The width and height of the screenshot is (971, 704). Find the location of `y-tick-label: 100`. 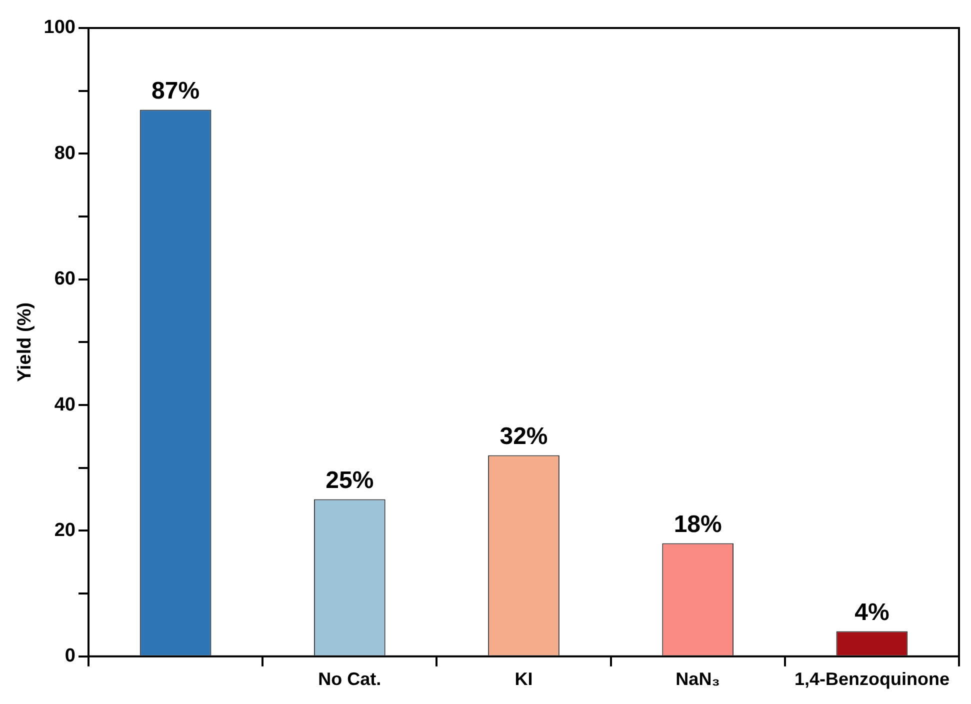

y-tick-label: 100 is located at coordinates (60, 27).